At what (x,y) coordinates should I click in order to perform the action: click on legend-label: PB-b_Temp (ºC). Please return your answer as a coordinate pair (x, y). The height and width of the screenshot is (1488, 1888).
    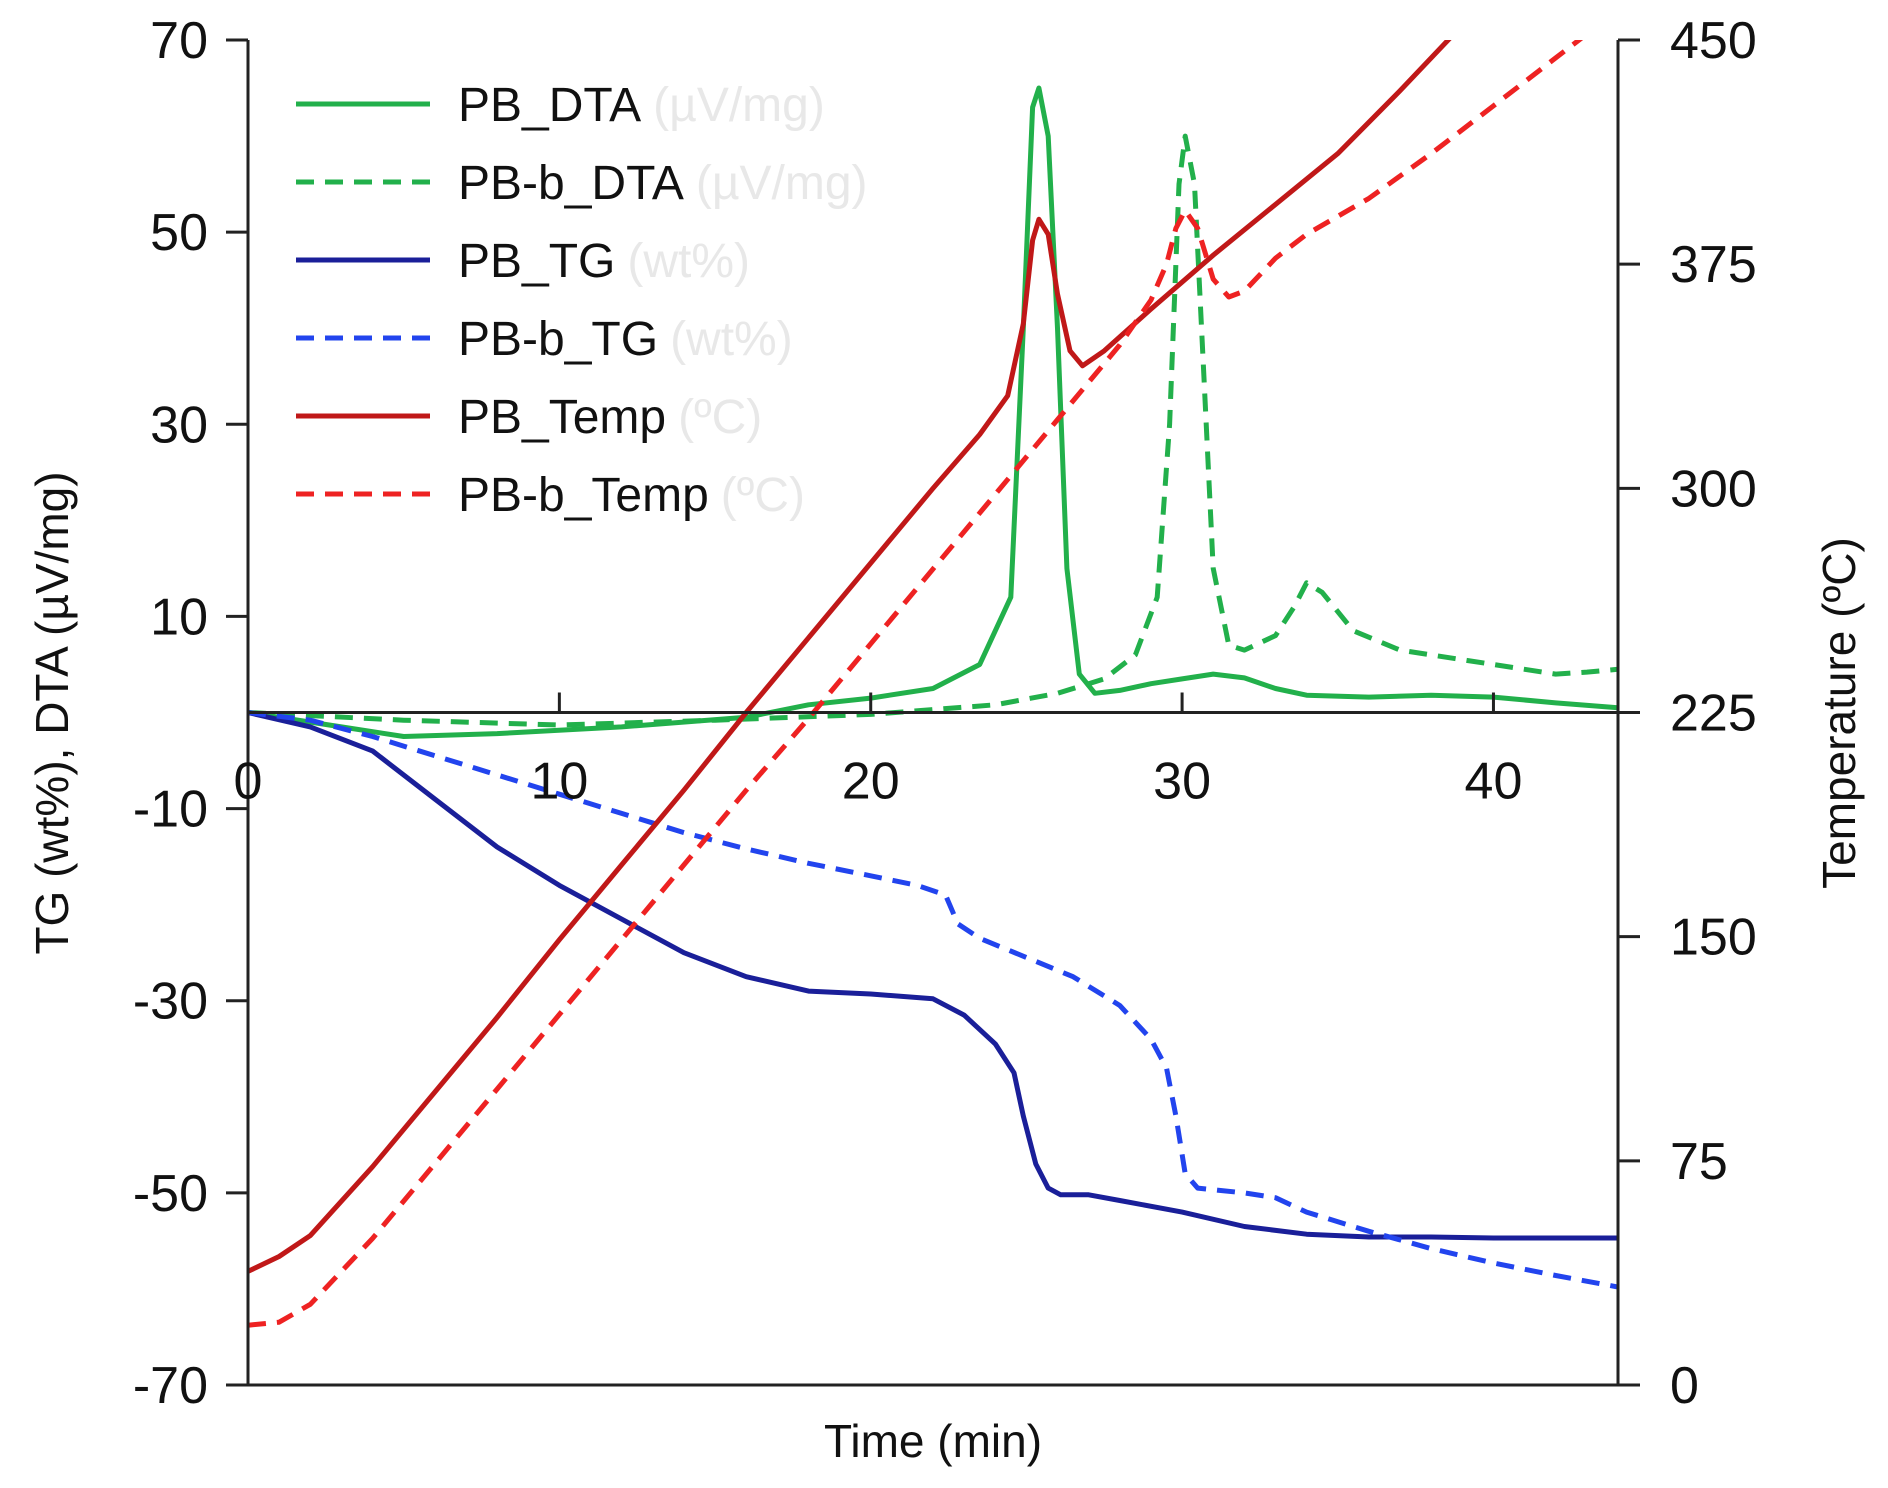
    Looking at the image, I should click on (631, 495).